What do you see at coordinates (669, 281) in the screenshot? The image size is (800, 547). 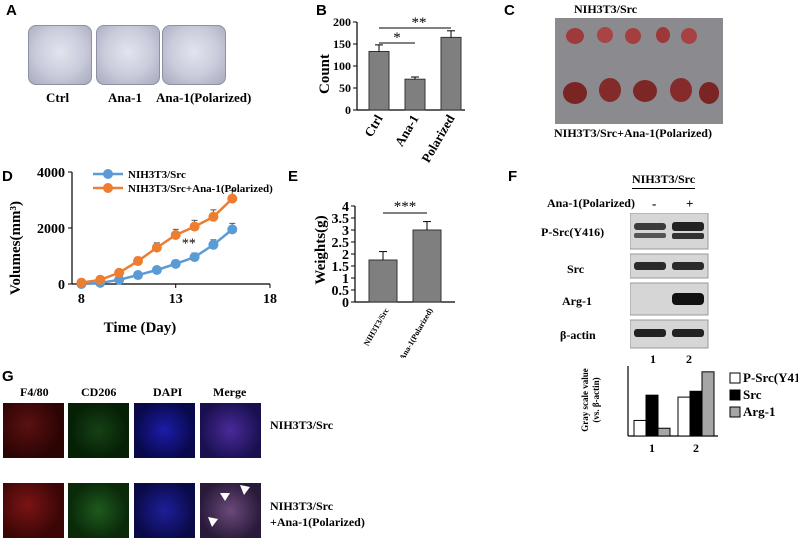 I see `blot-image` at bounding box center [669, 281].